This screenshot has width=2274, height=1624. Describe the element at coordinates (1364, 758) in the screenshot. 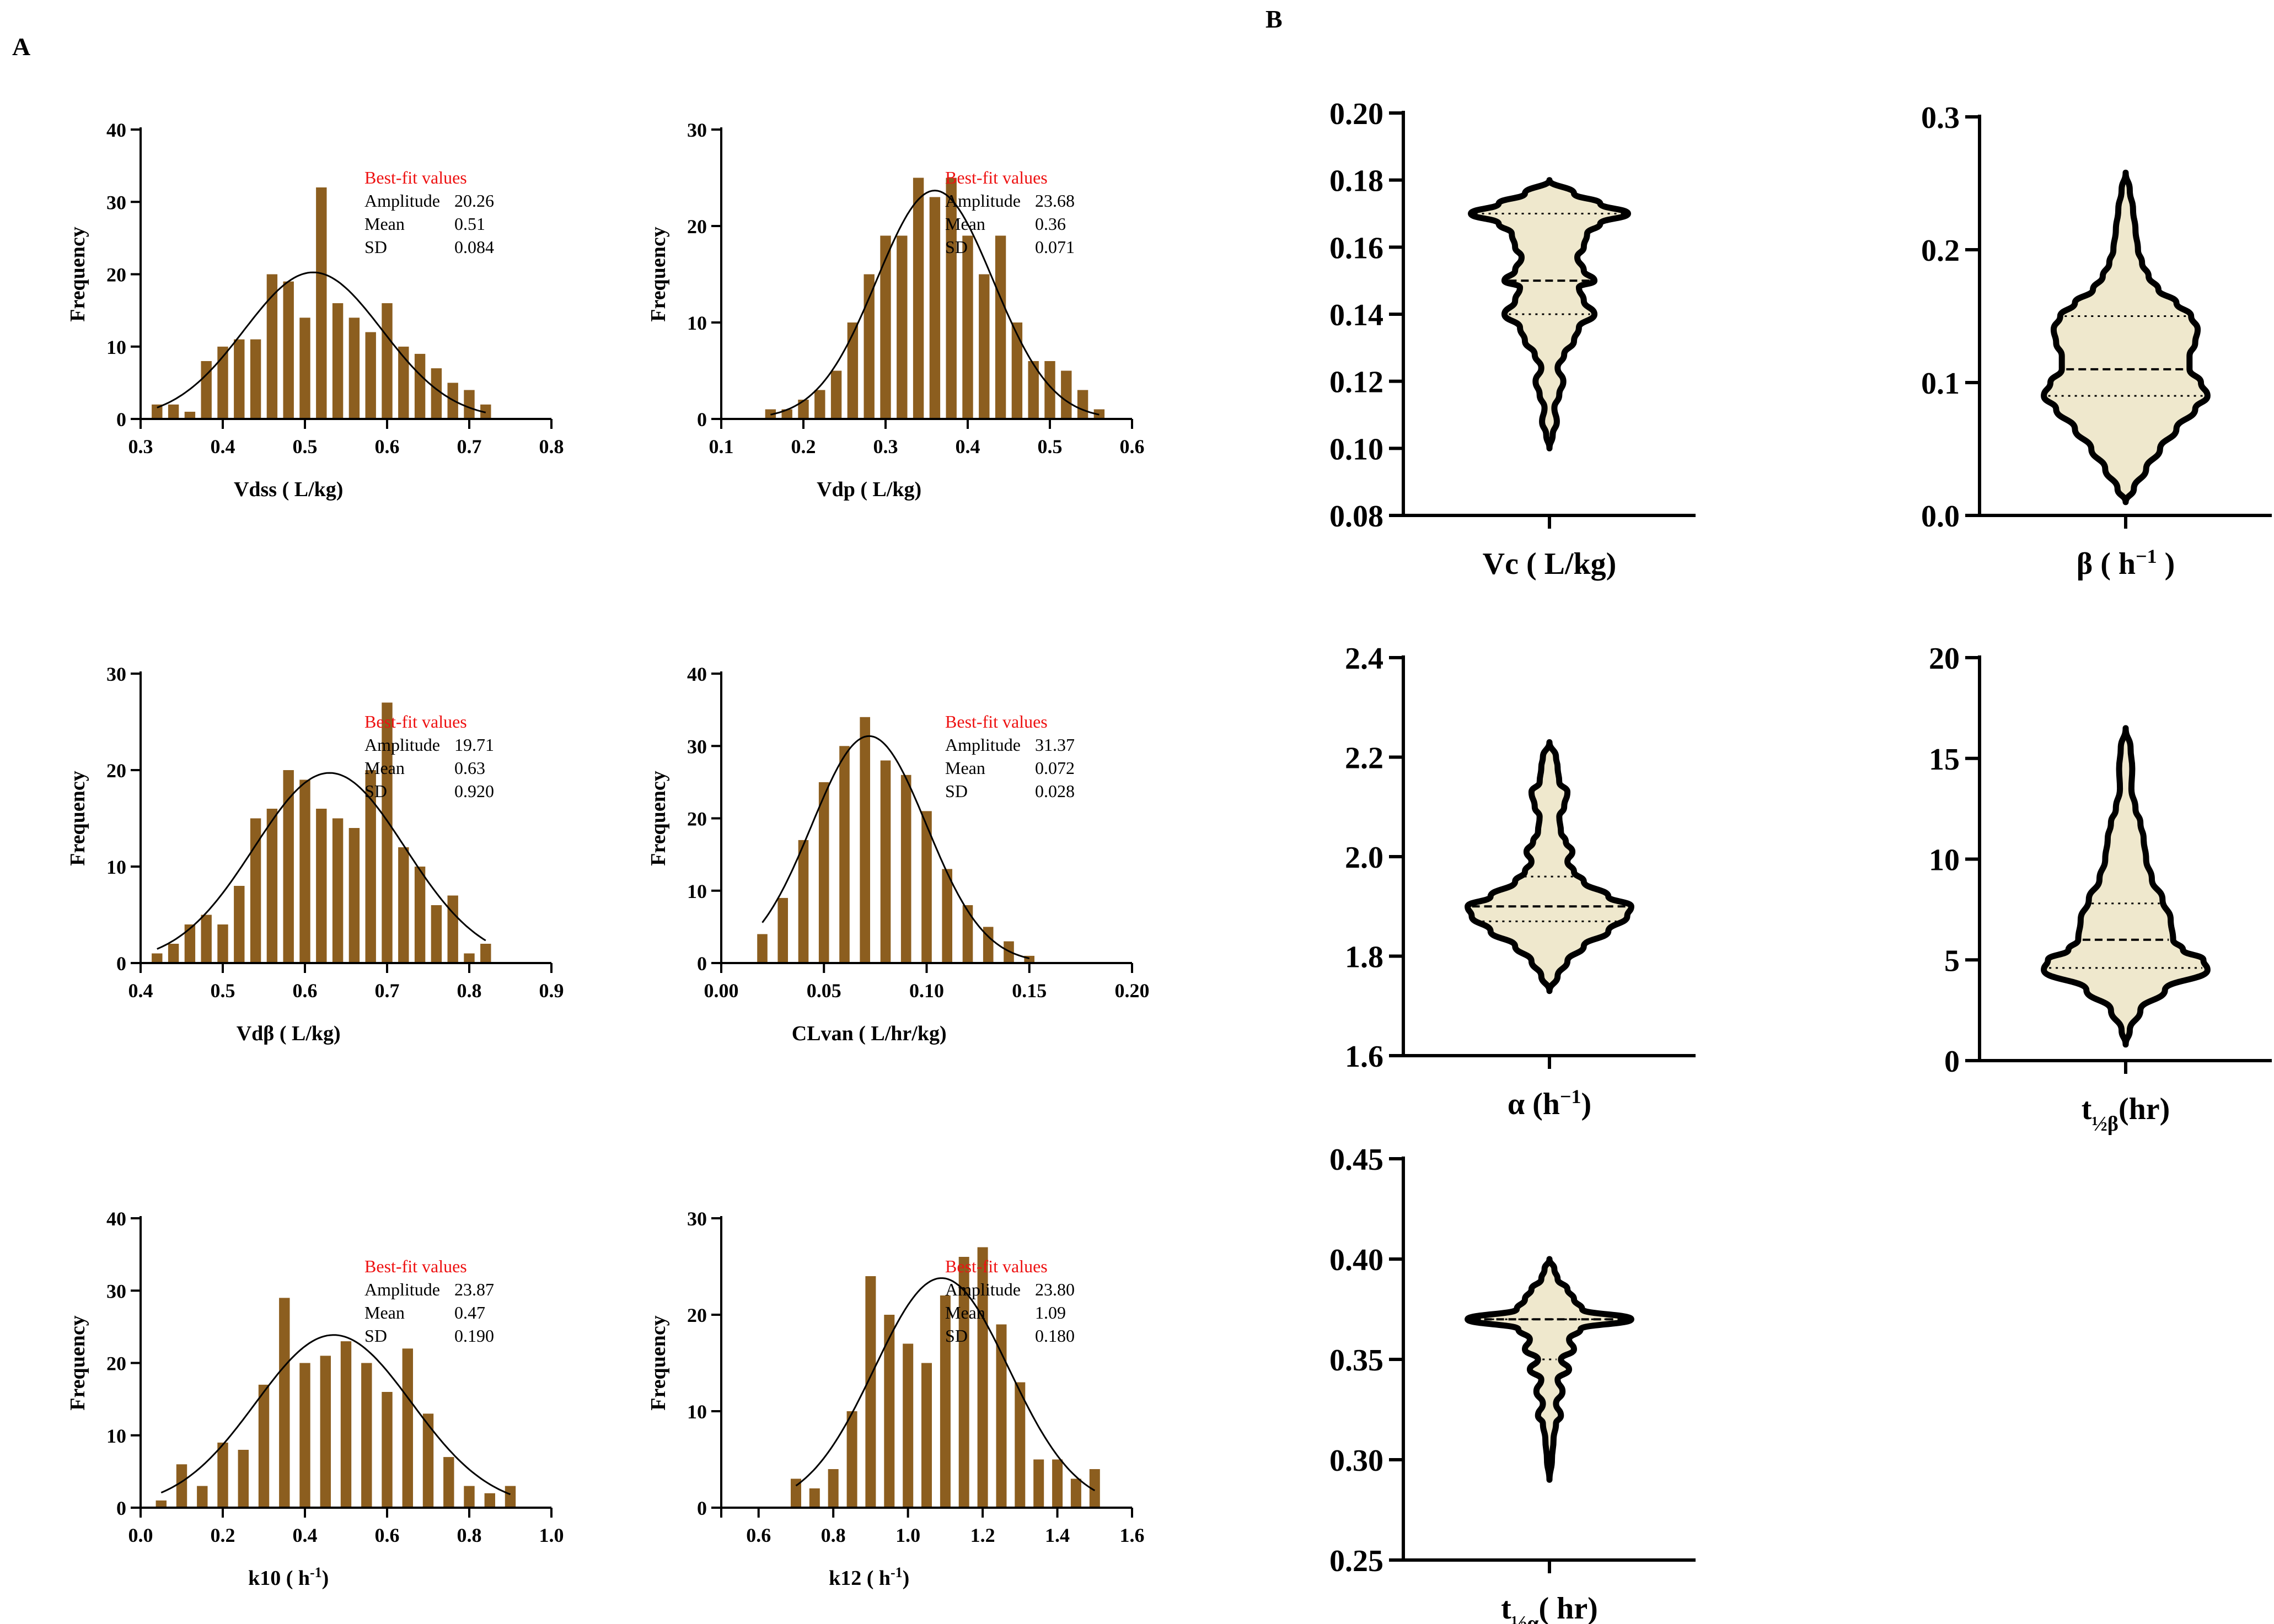

I see `y-tick-label: 2.2` at that location.